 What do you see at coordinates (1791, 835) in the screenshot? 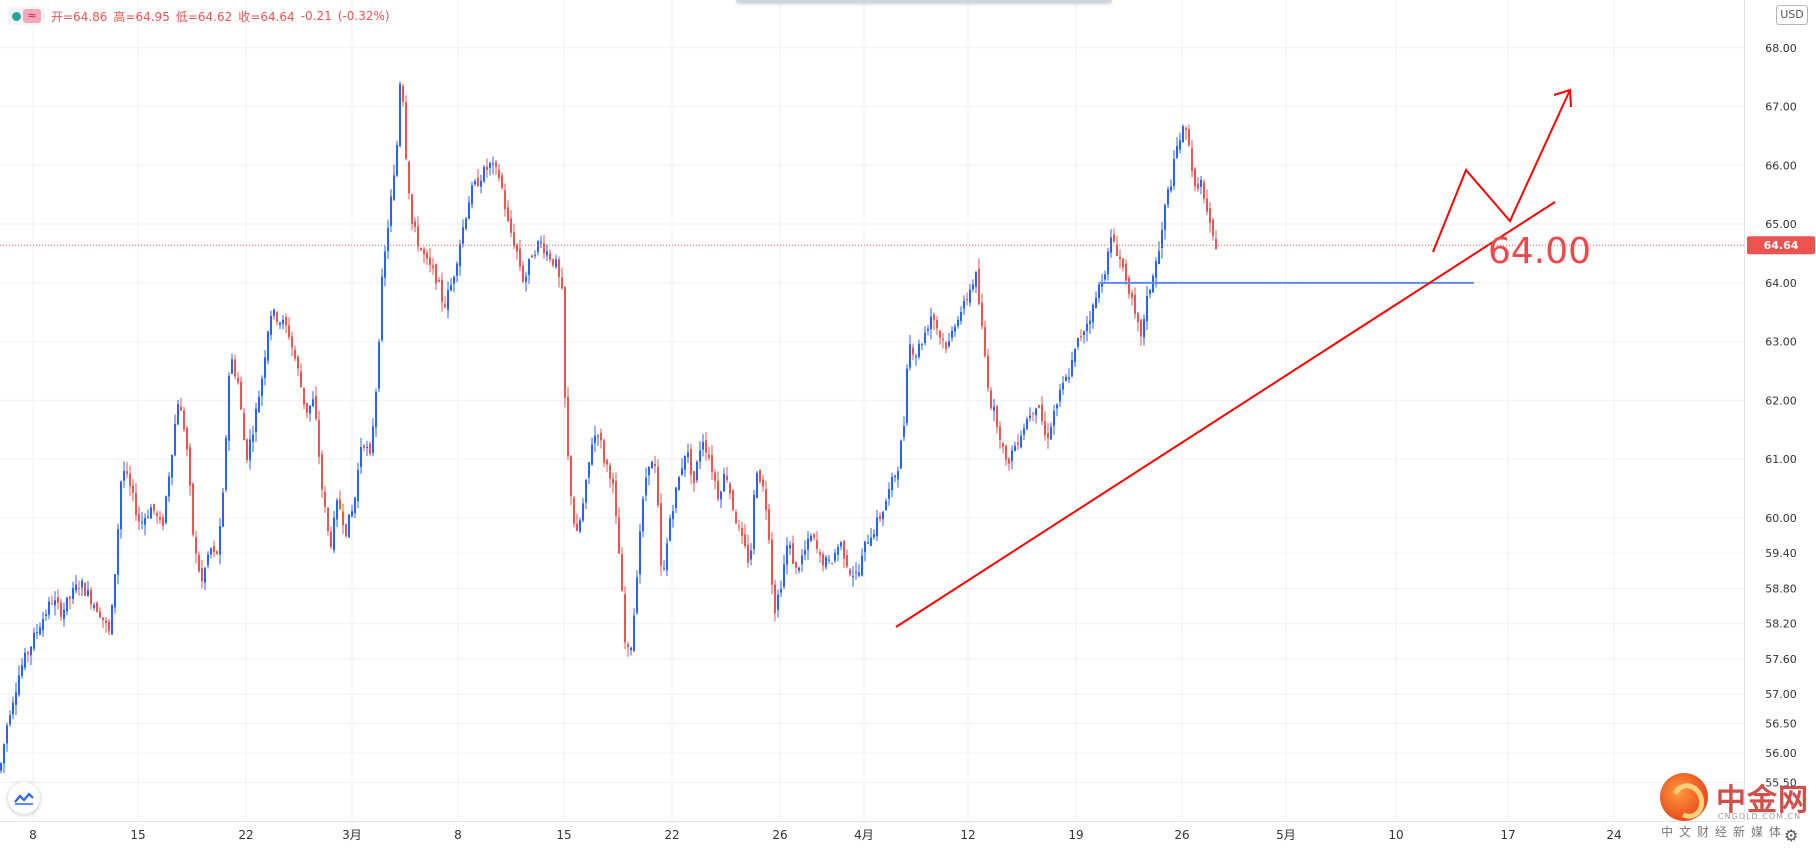
I see `settings-gear-icon: ⚙` at bounding box center [1791, 835].